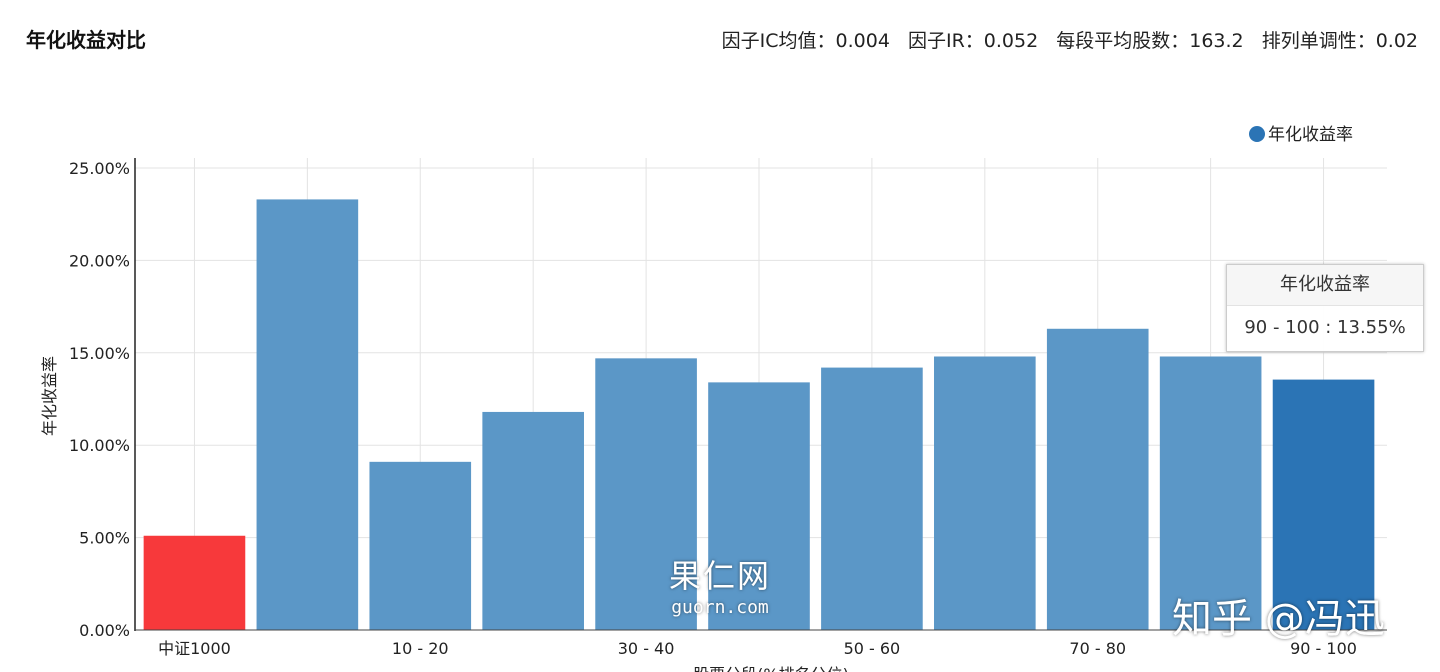 Image resolution: width=1440 pixels, height=672 pixels. Describe the element at coordinates (771, 668) in the screenshot. I see `x-axis-label: 股票分段(%排名分位)` at that location.